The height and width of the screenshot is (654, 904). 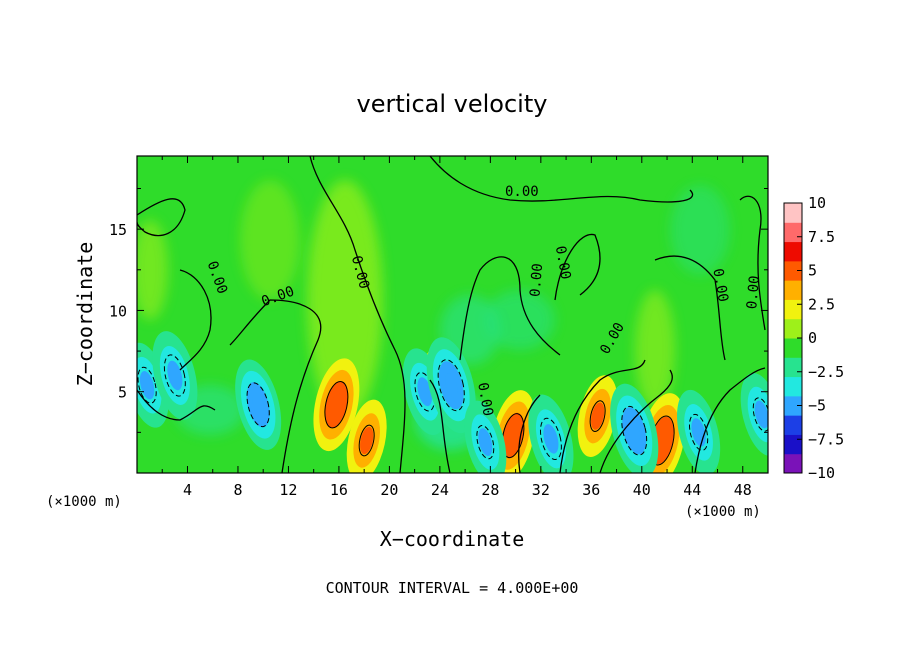 What do you see at coordinates (826, 439) in the screenshot?
I see `colorbar-label: −7.5` at bounding box center [826, 439].